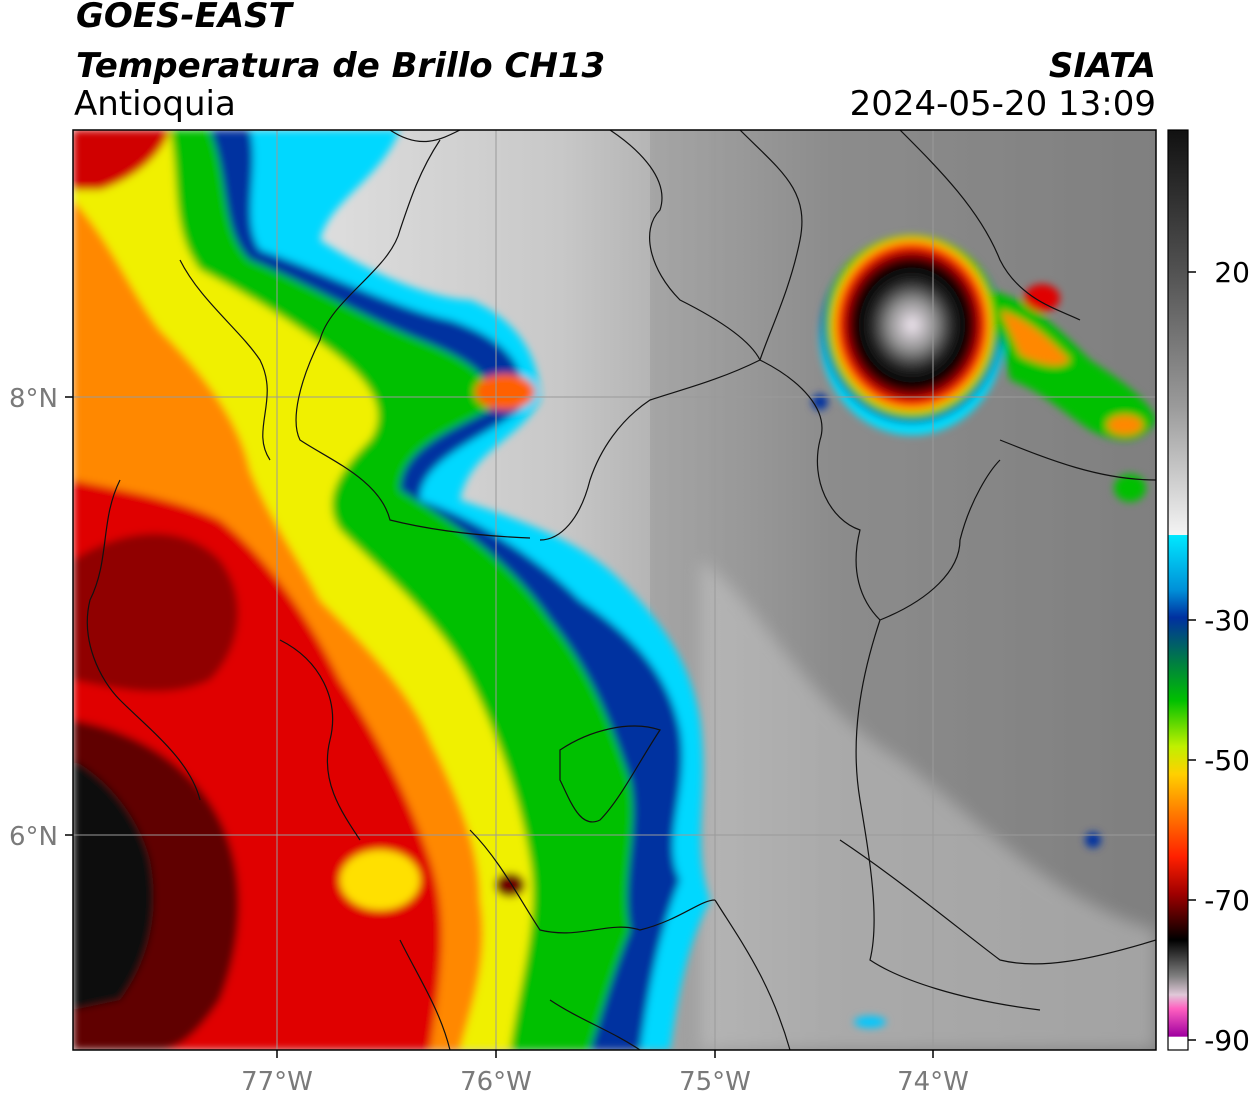 The width and height of the screenshot is (1252, 1099). What do you see at coordinates (1178, 590) in the screenshot?
I see `colorbar-scale` at bounding box center [1178, 590].